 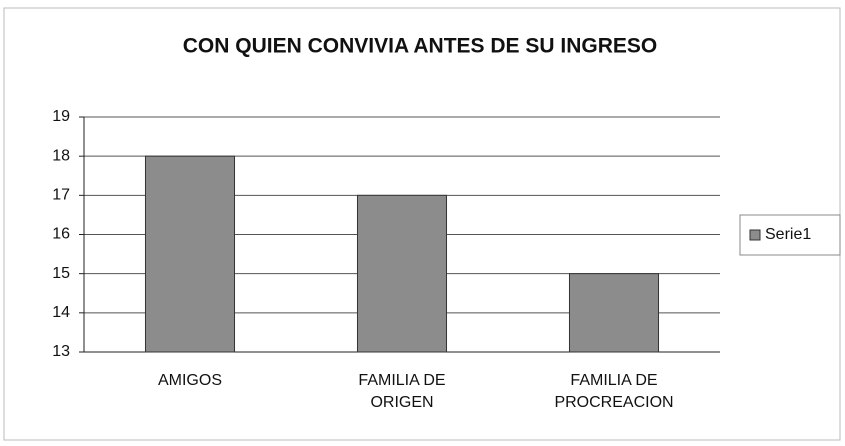 I want to click on x-tick-label: FAMILIA DE ORIGEN, so click(x=402, y=391).